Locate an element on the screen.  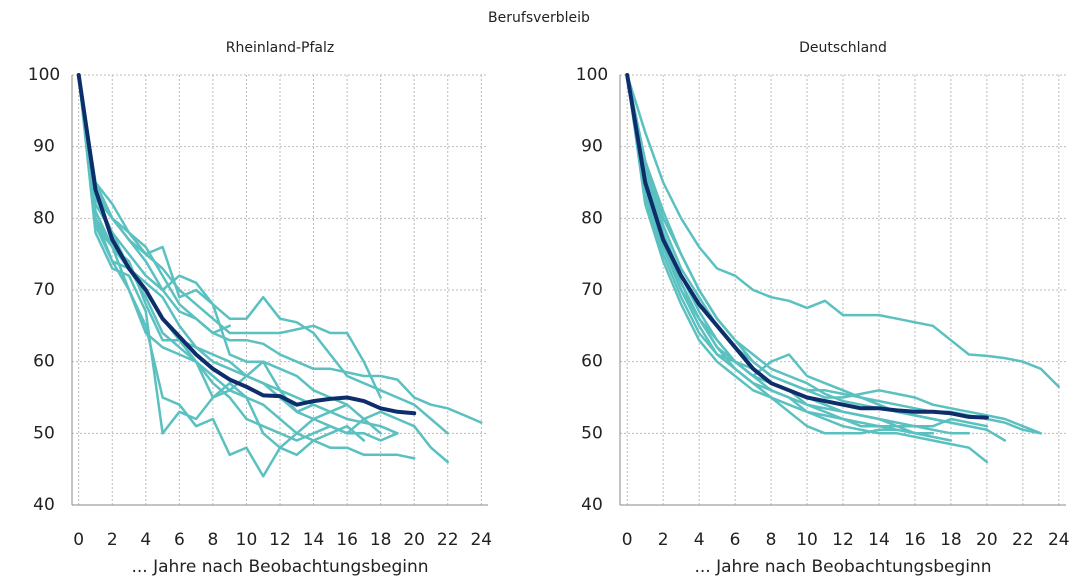
line is located at coordinates (154, 204).